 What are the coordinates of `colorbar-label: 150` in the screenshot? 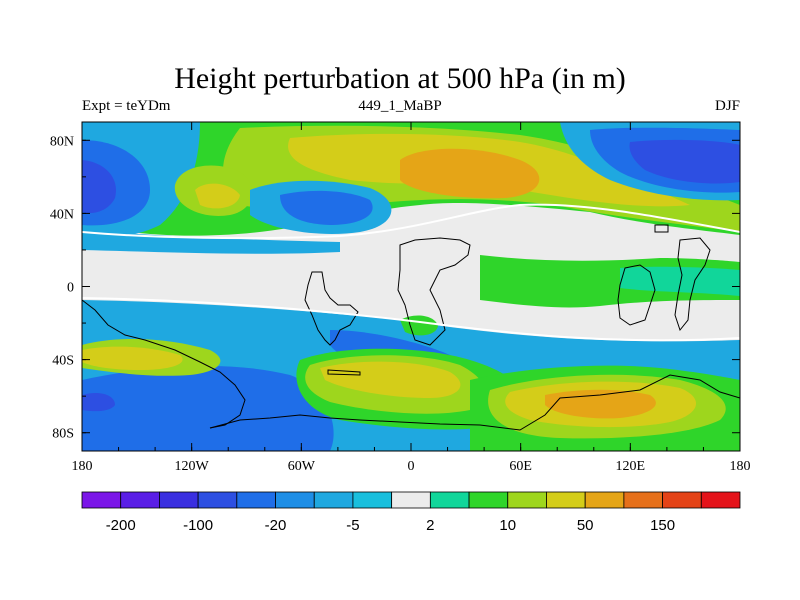 It's located at (662, 525).